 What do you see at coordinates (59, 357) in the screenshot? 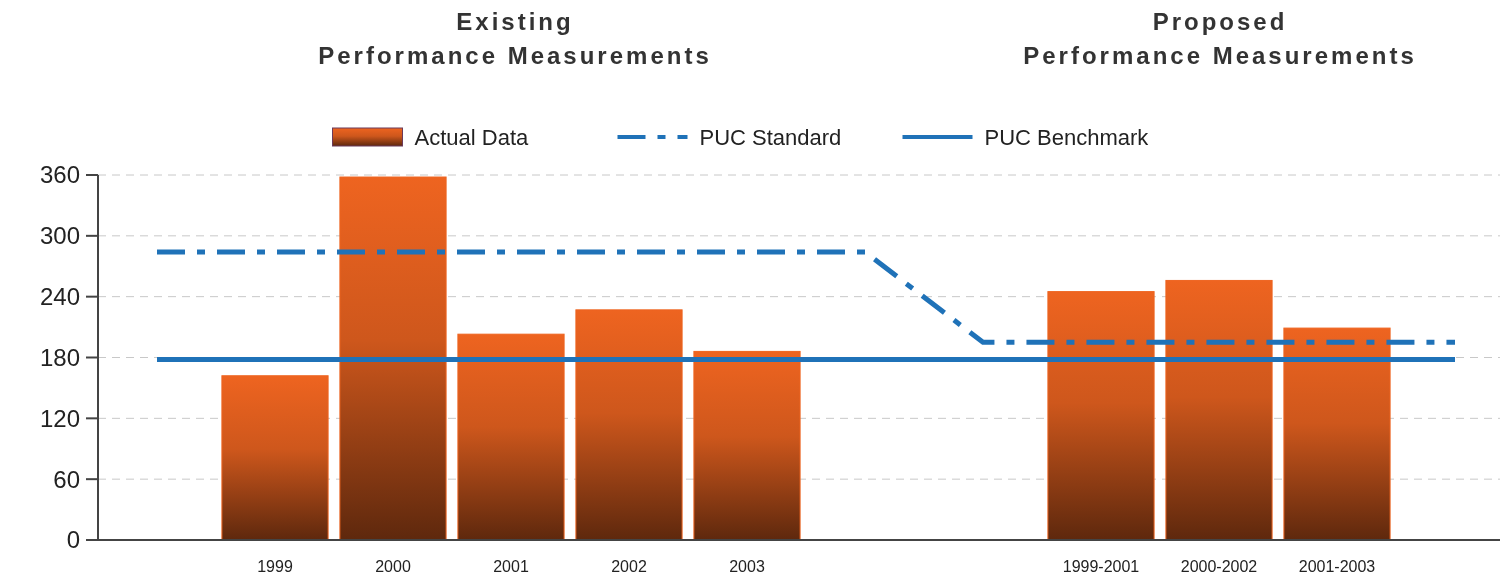
I see `y-tick-label: 180` at bounding box center [59, 357].